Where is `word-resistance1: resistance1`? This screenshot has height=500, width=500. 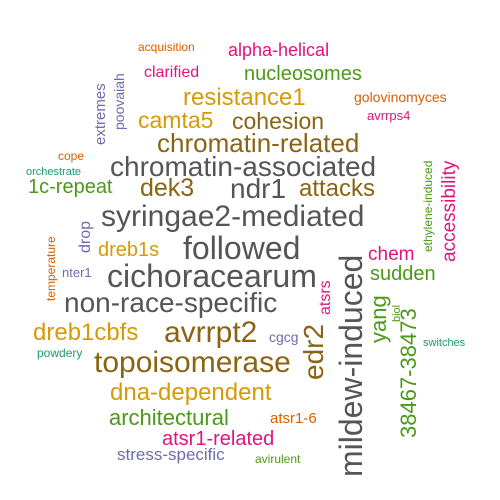 word-resistance1: resistance1 is located at coordinates (244, 97).